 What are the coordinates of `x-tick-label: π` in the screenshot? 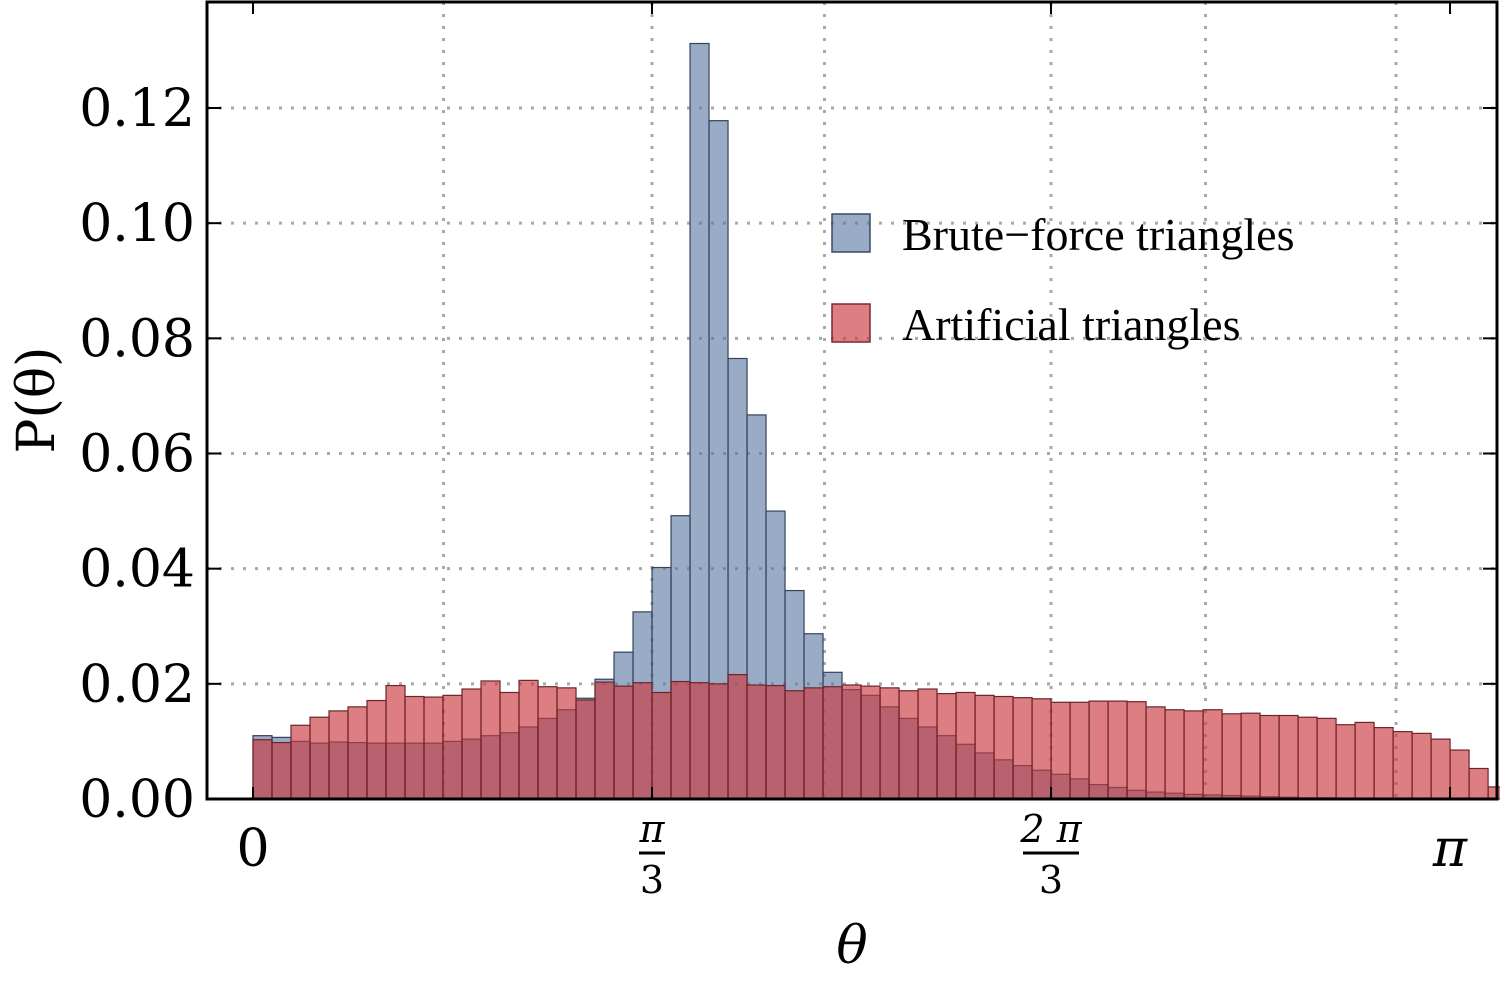 It's located at (1450, 849).